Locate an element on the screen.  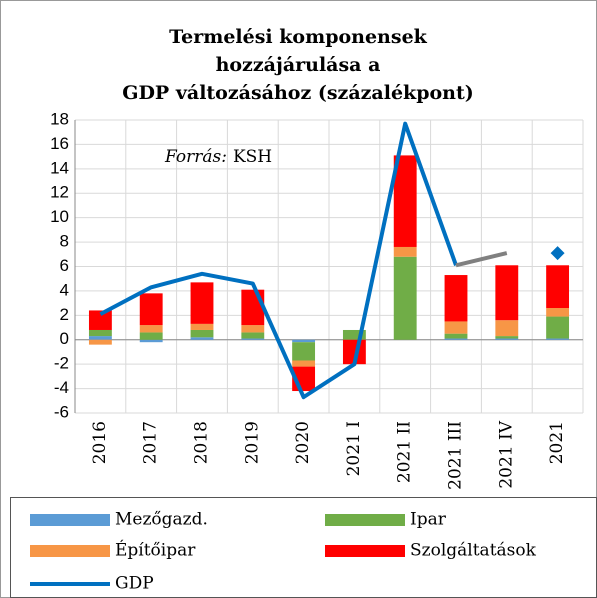
legend-label: Mezőgazd. is located at coordinates (161, 520).